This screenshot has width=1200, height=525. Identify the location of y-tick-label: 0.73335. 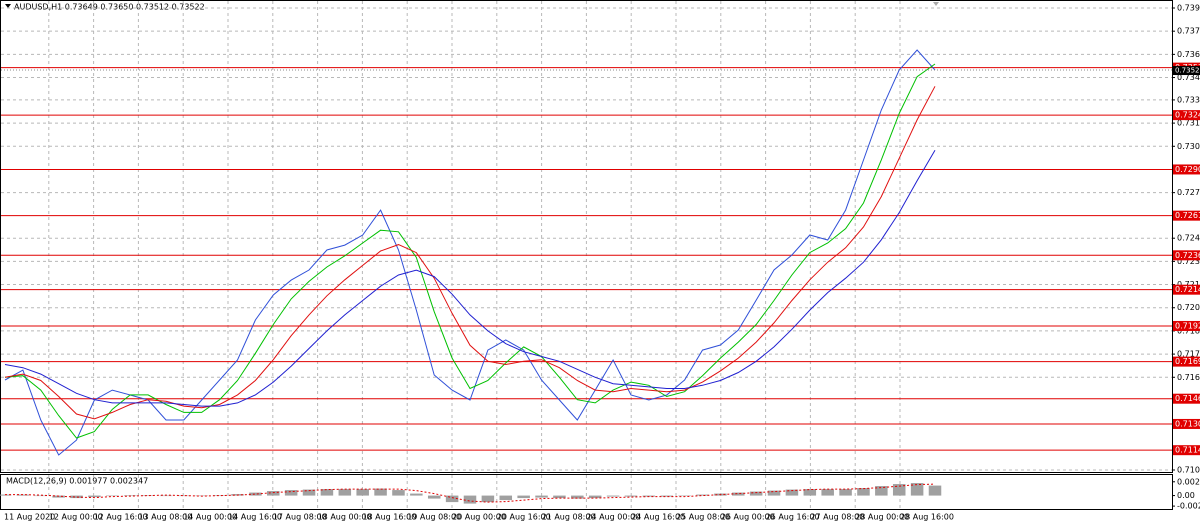
(1188, 99).